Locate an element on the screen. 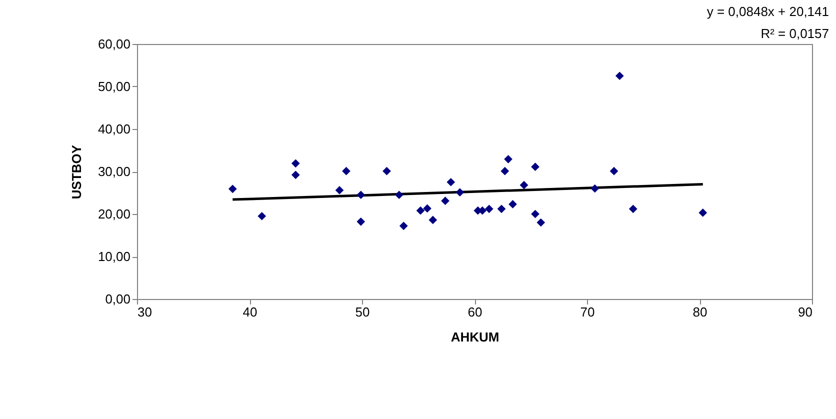 The height and width of the screenshot is (419, 836). x-tick-label: 30 is located at coordinates (145, 312).